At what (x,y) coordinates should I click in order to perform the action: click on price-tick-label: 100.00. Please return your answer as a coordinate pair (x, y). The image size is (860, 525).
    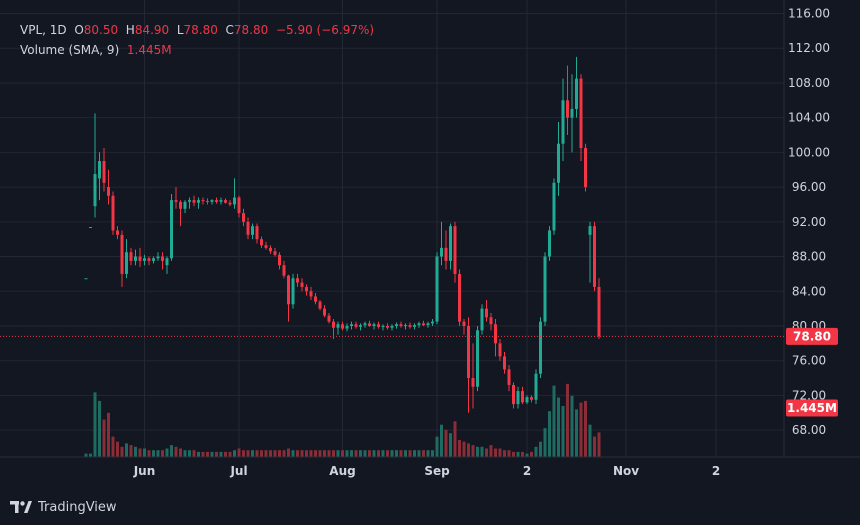
    Looking at the image, I should click on (809, 152).